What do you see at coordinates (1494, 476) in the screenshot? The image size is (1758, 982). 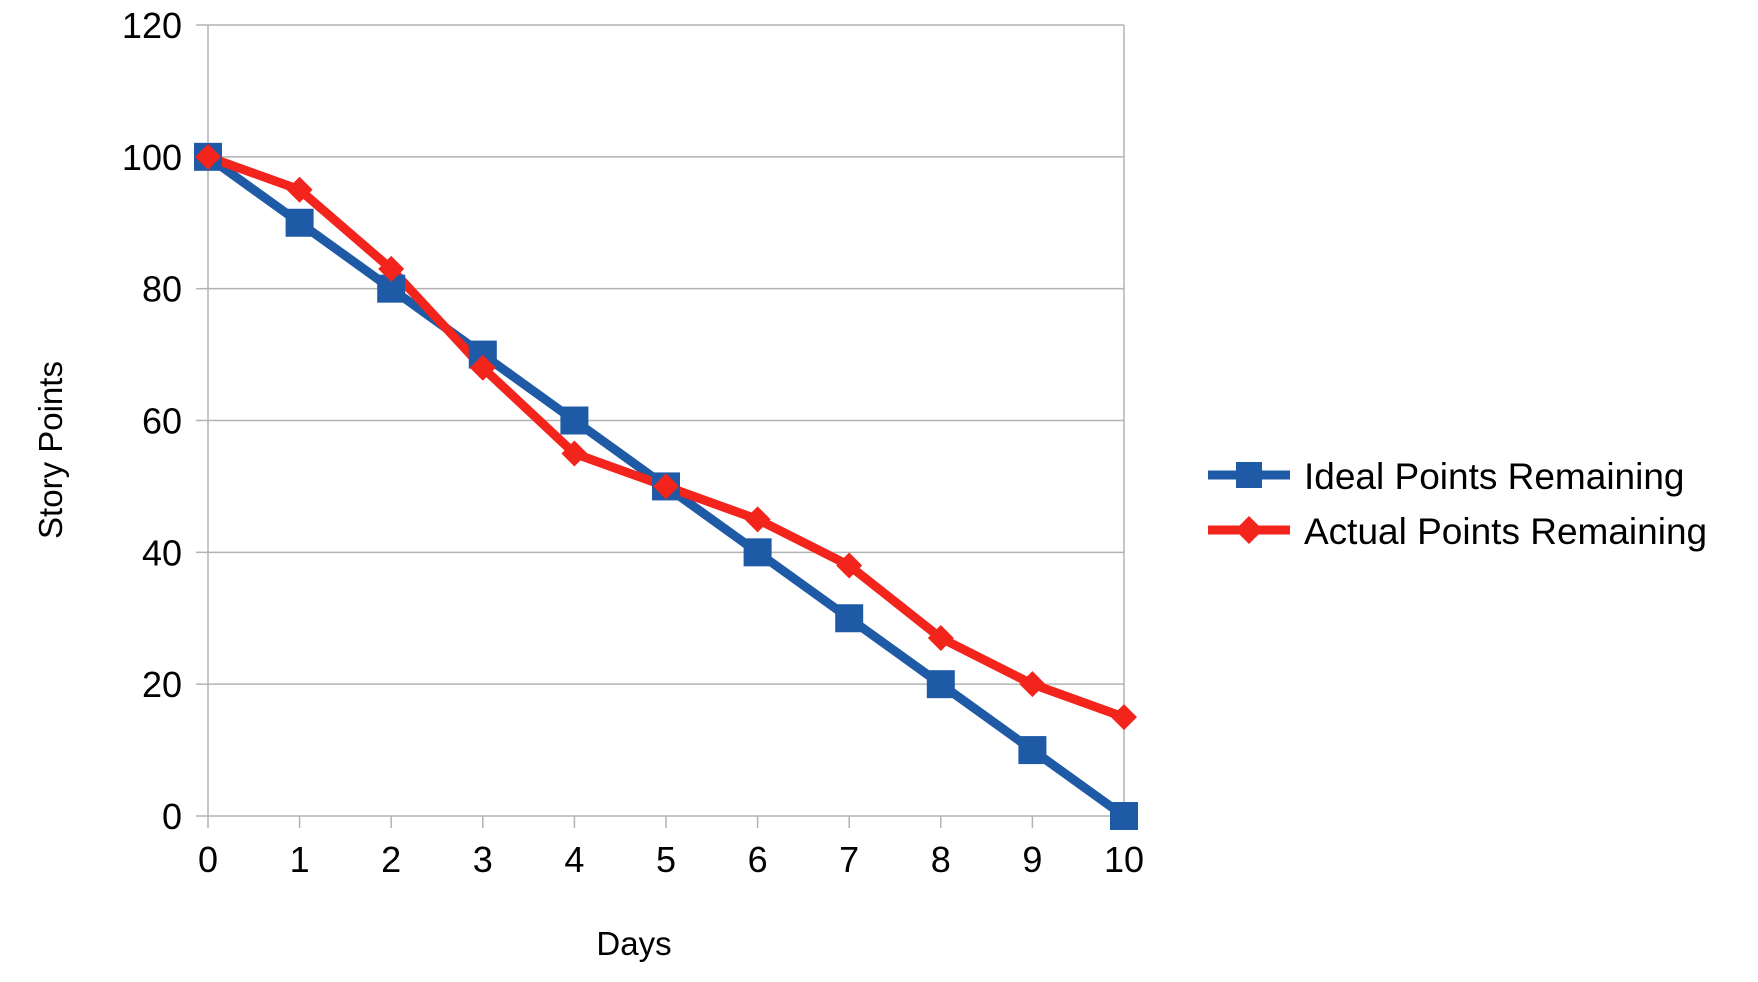 I see `legend-label-ideal: Ideal Points Remaining` at bounding box center [1494, 476].